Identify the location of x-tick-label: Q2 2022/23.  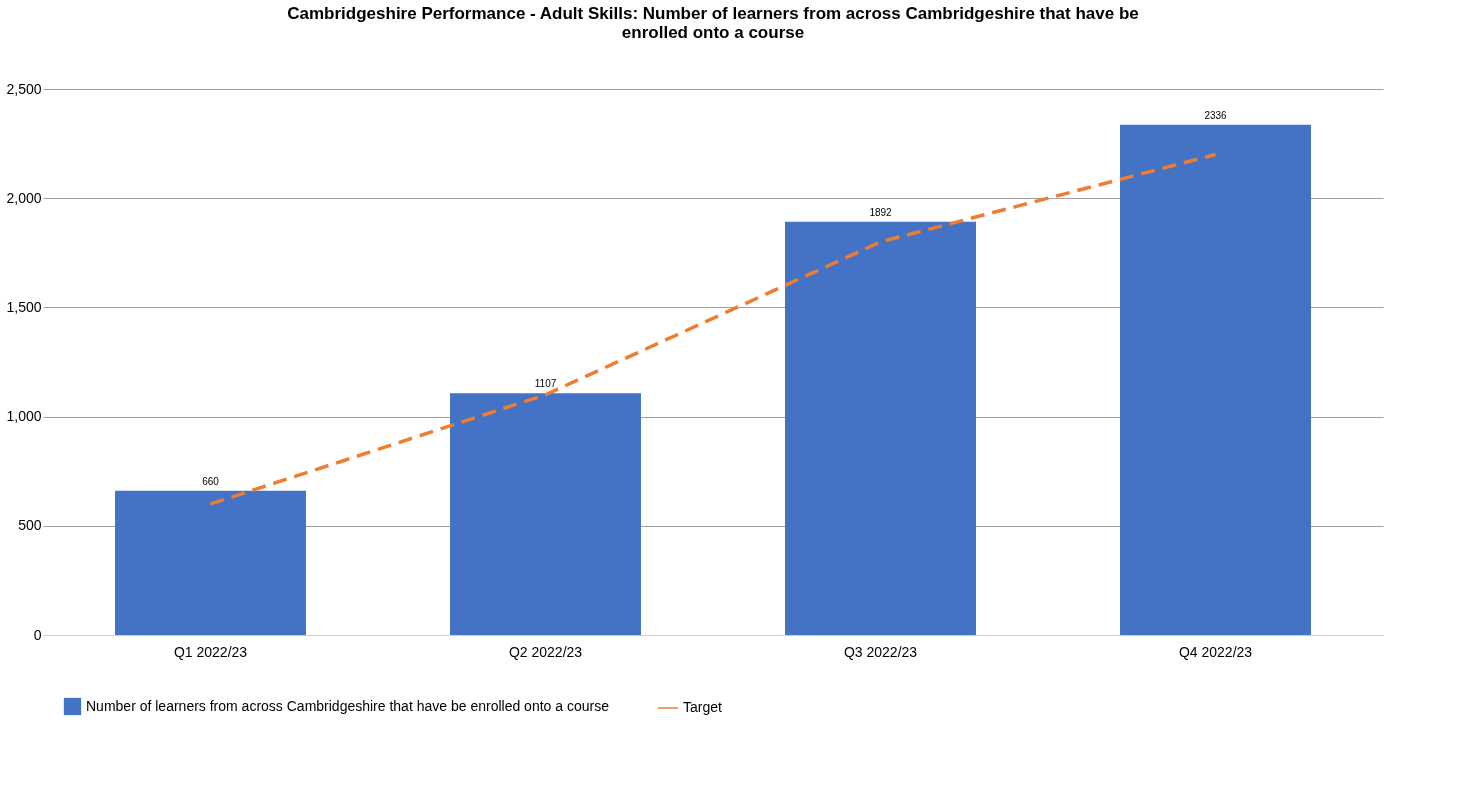
(545, 651).